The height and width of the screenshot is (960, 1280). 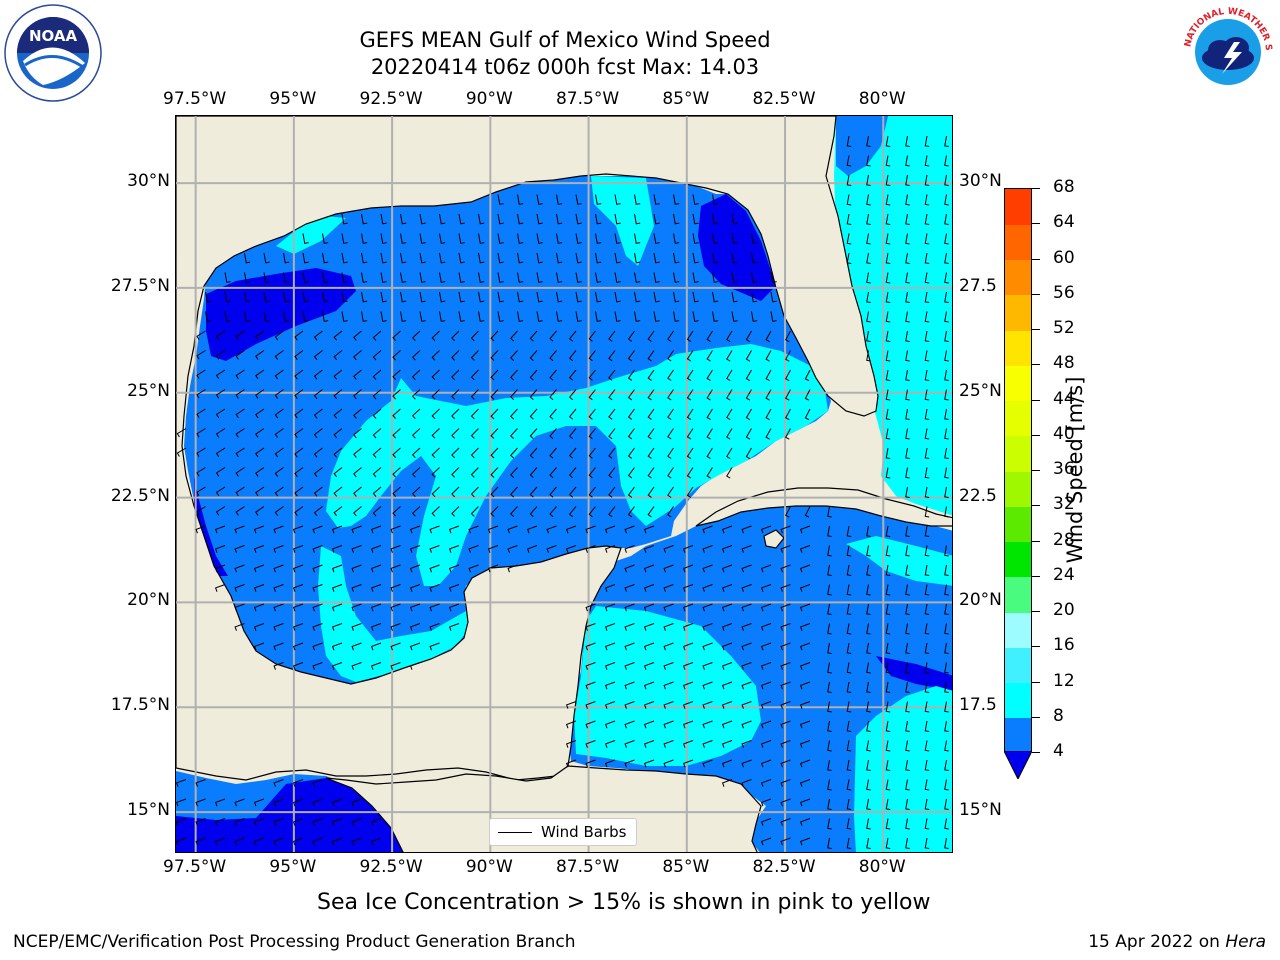 What do you see at coordinates (1064, 574) in the screenshot?
I see `colorbar-tick-label: 24` at bounding box center [1064, 574].